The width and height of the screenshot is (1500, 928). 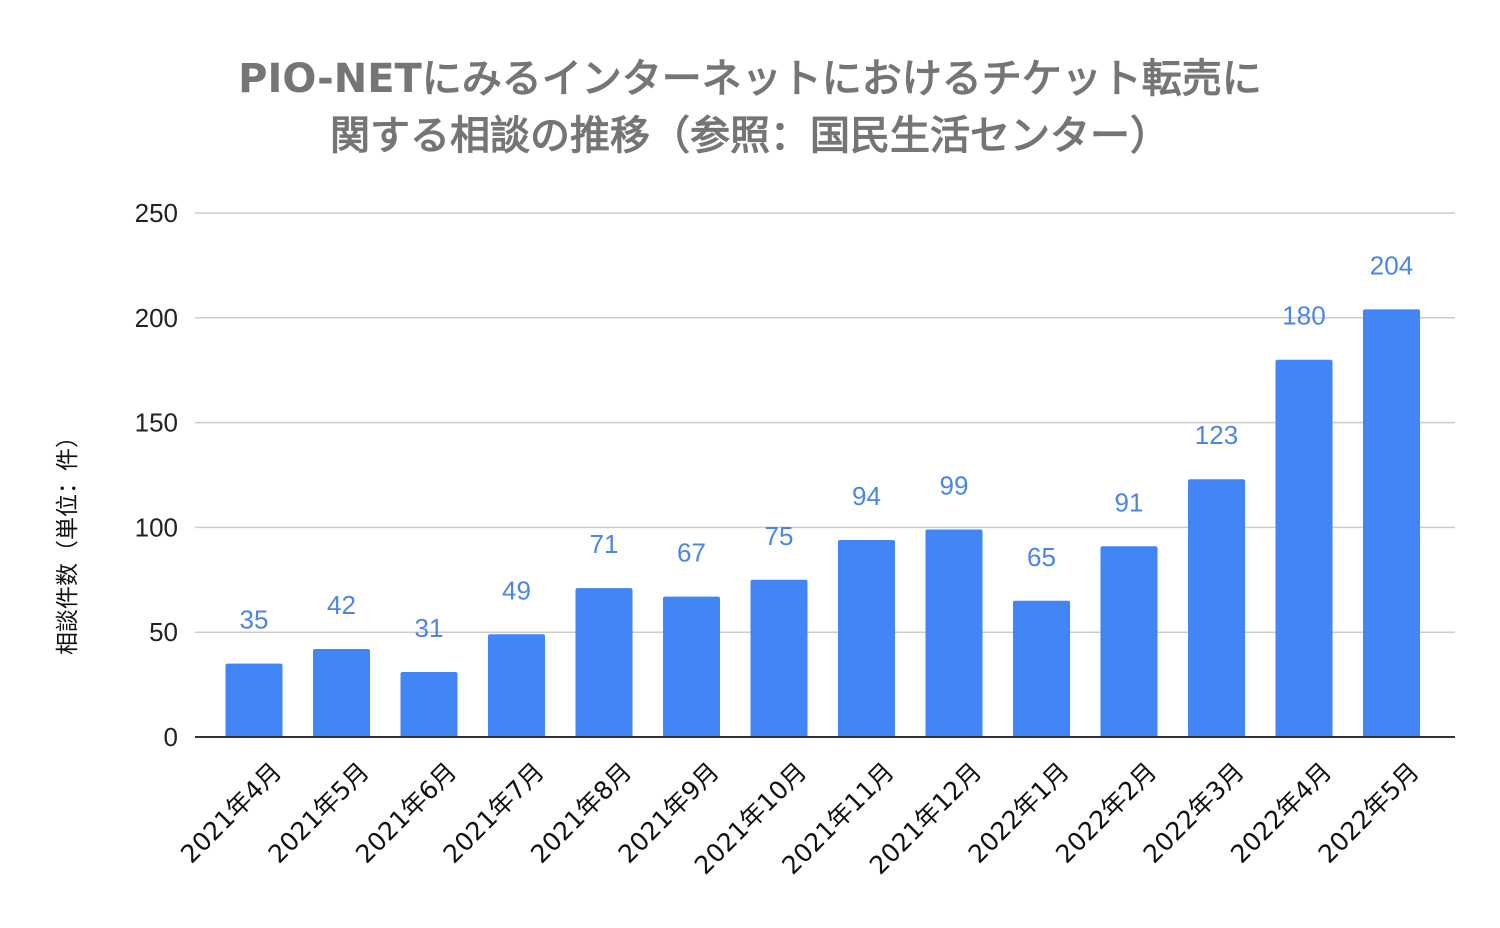 I want to click on y-tick-label: 0, so click(x=171, y=737).